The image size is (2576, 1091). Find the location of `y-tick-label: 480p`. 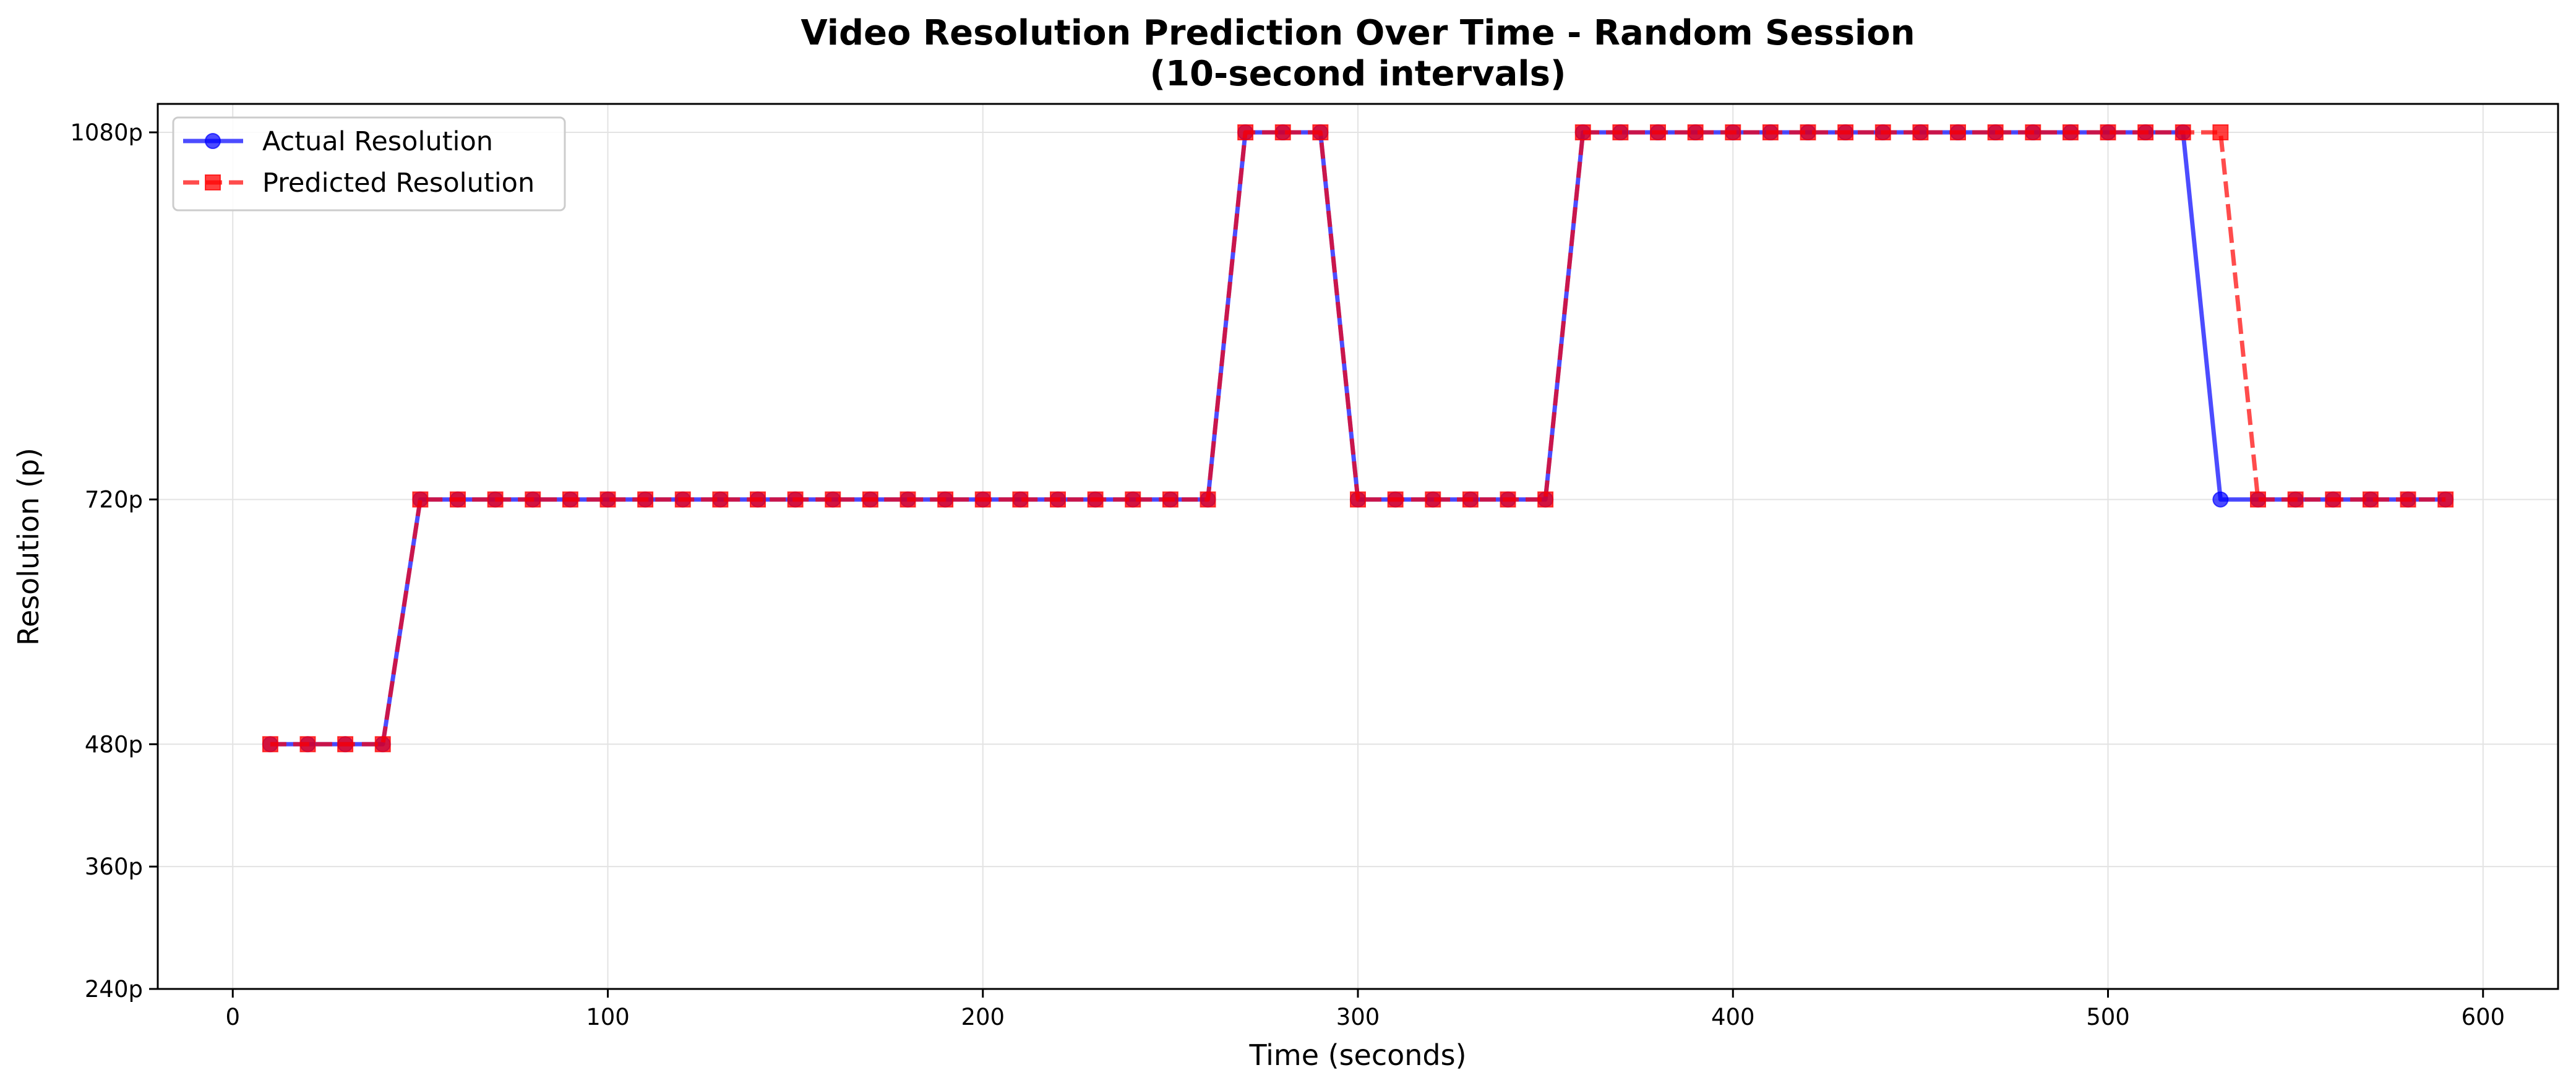

y-tick-label: 480p is located at coordinates (114, 745).